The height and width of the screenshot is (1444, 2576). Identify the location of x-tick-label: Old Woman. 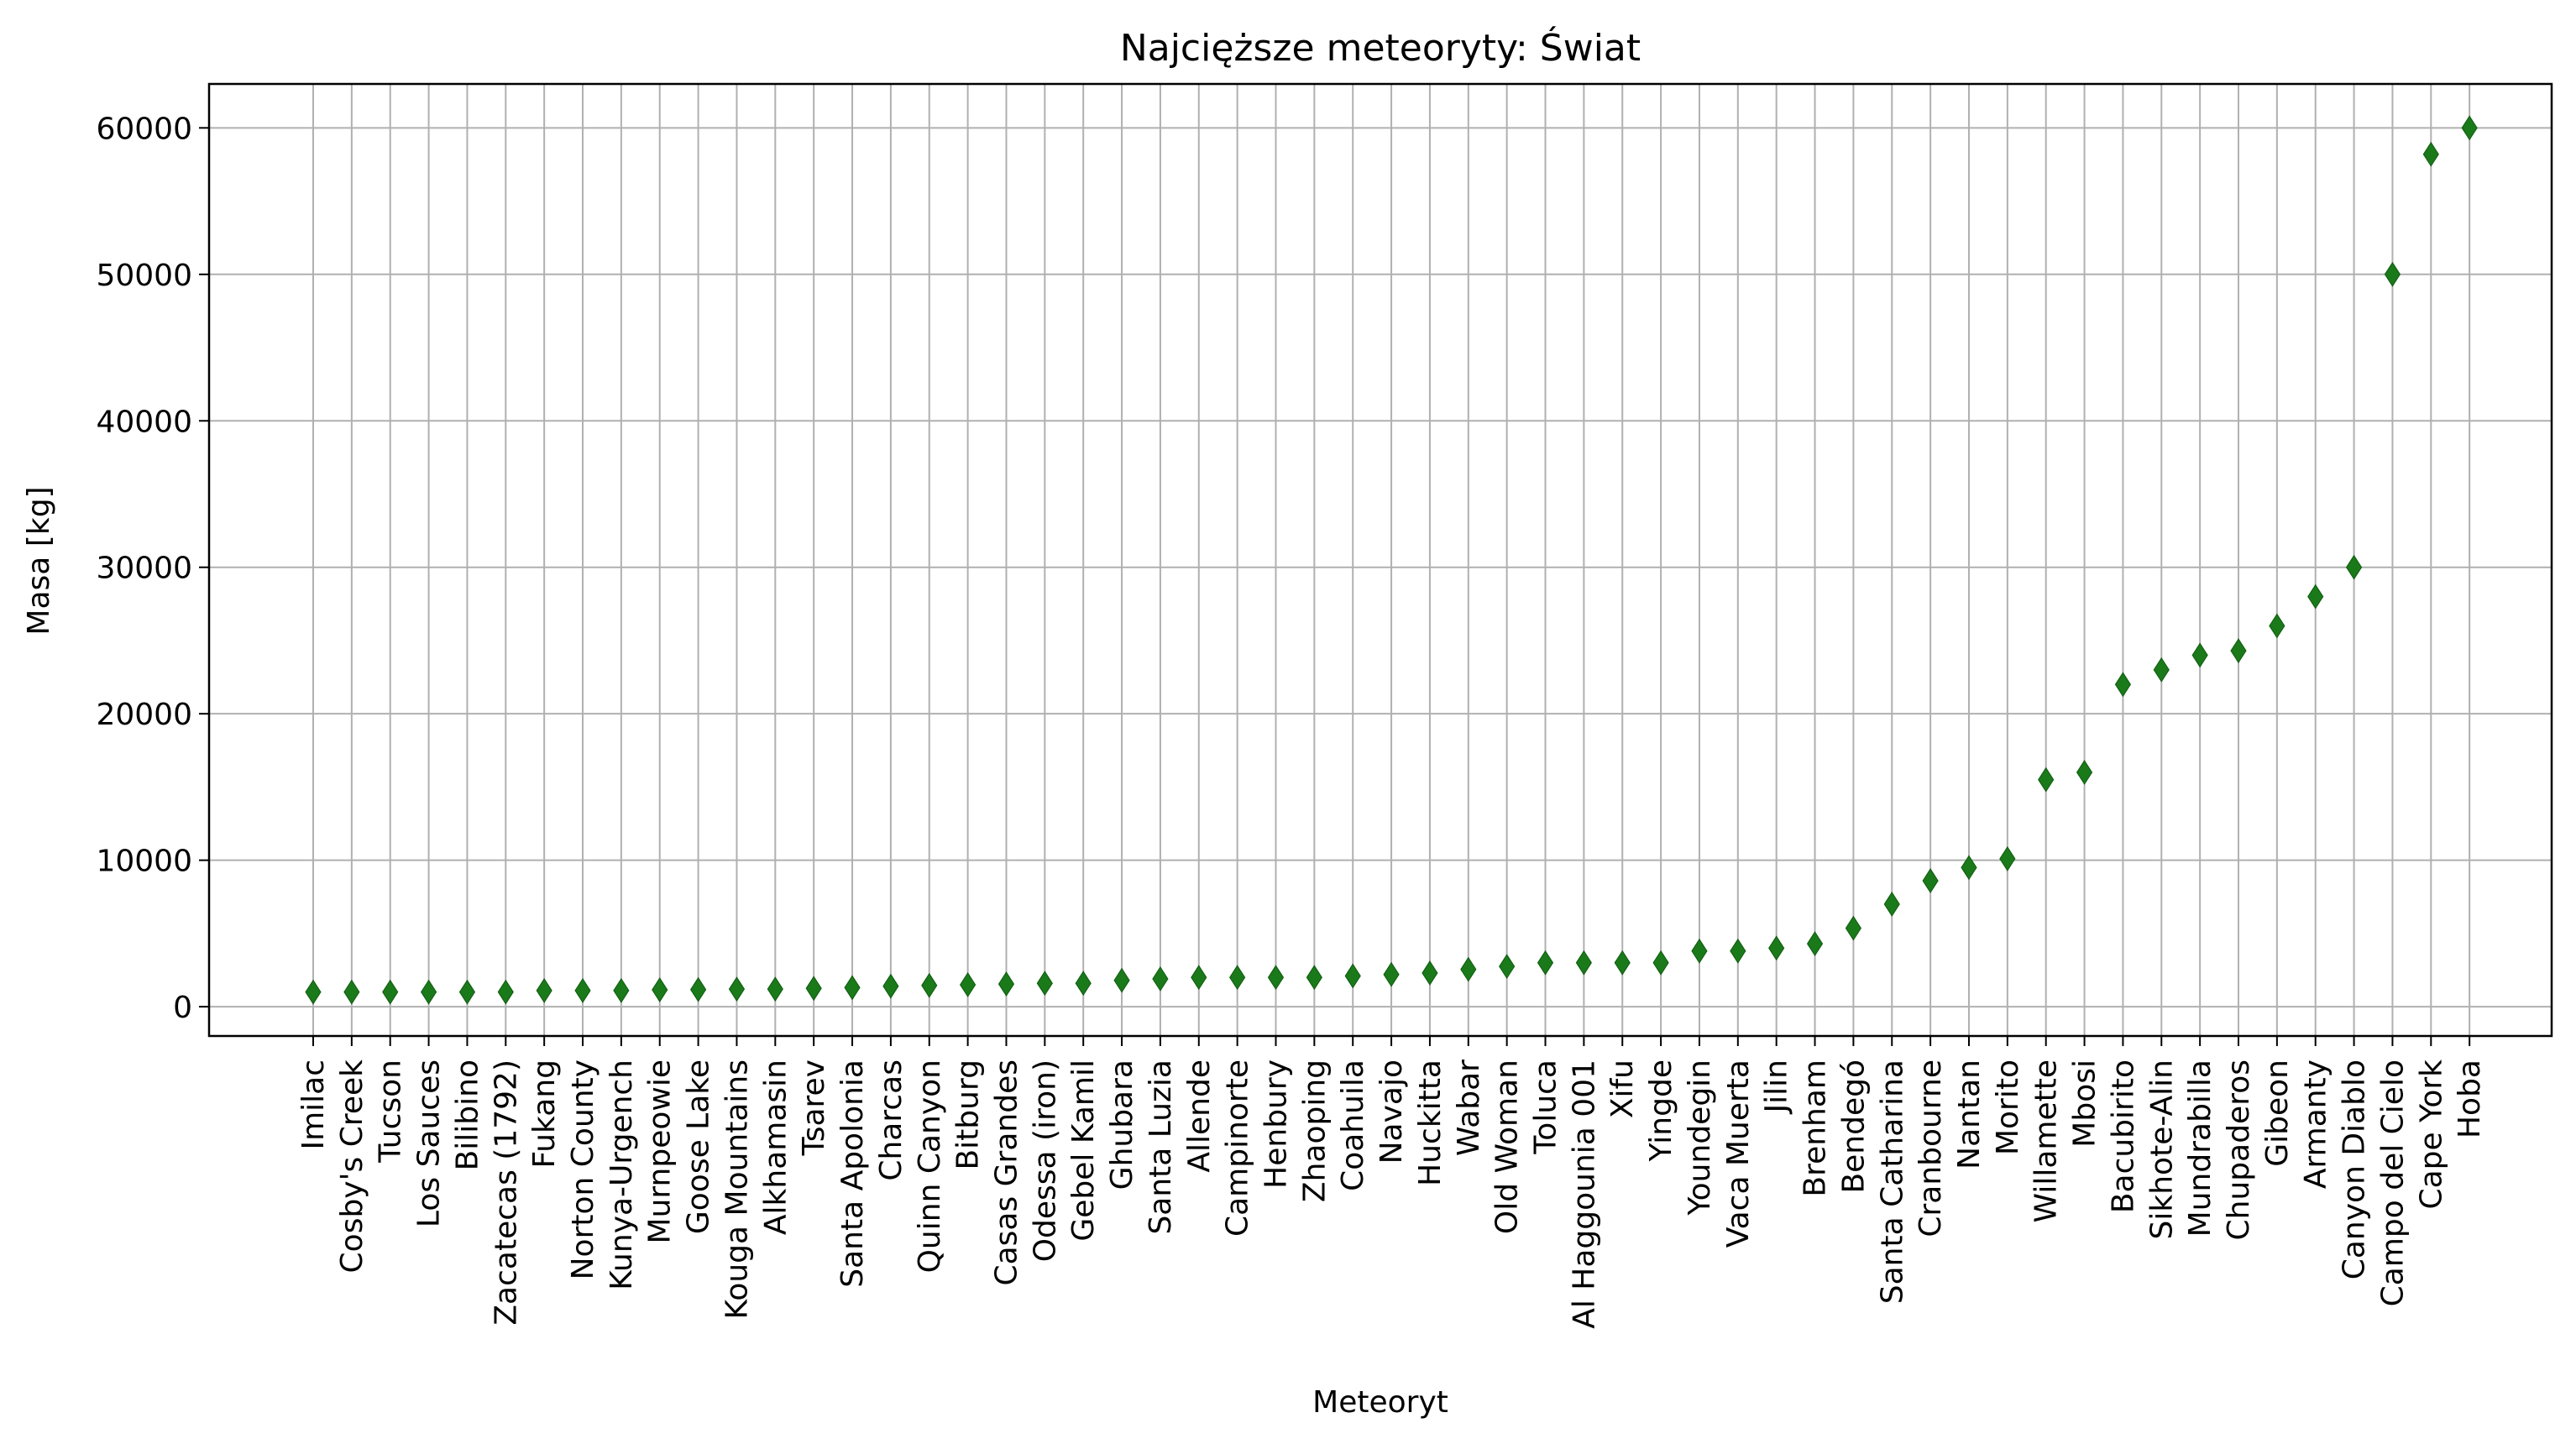
(1508, 1146).